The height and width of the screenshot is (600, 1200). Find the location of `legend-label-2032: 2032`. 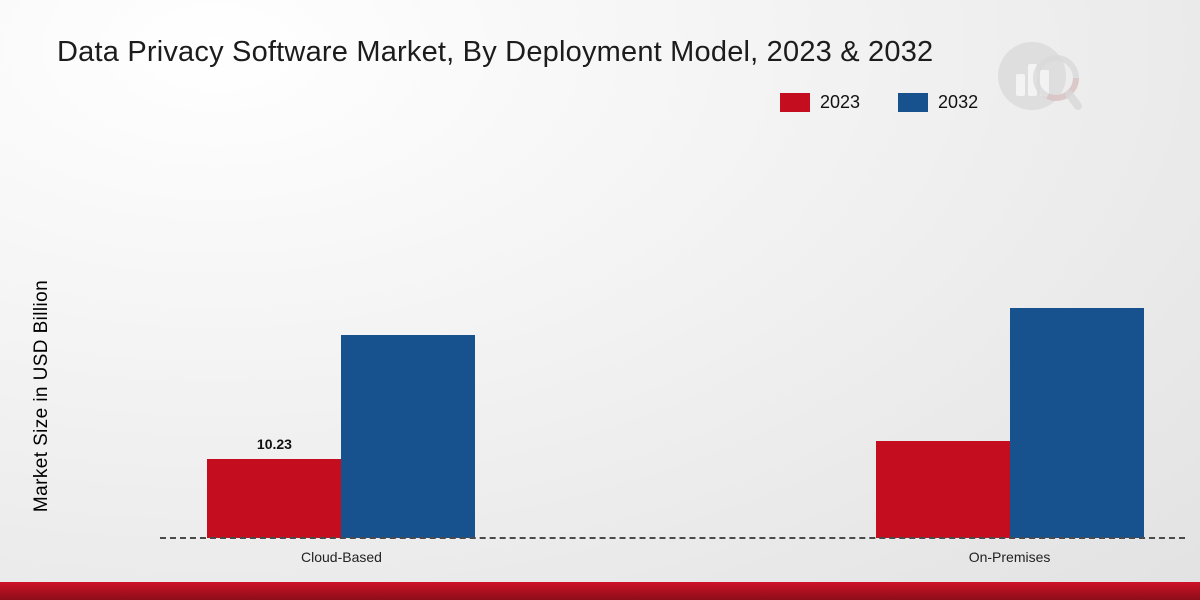

legend-label-2032: 2032 is located at coordinates (958, 102).